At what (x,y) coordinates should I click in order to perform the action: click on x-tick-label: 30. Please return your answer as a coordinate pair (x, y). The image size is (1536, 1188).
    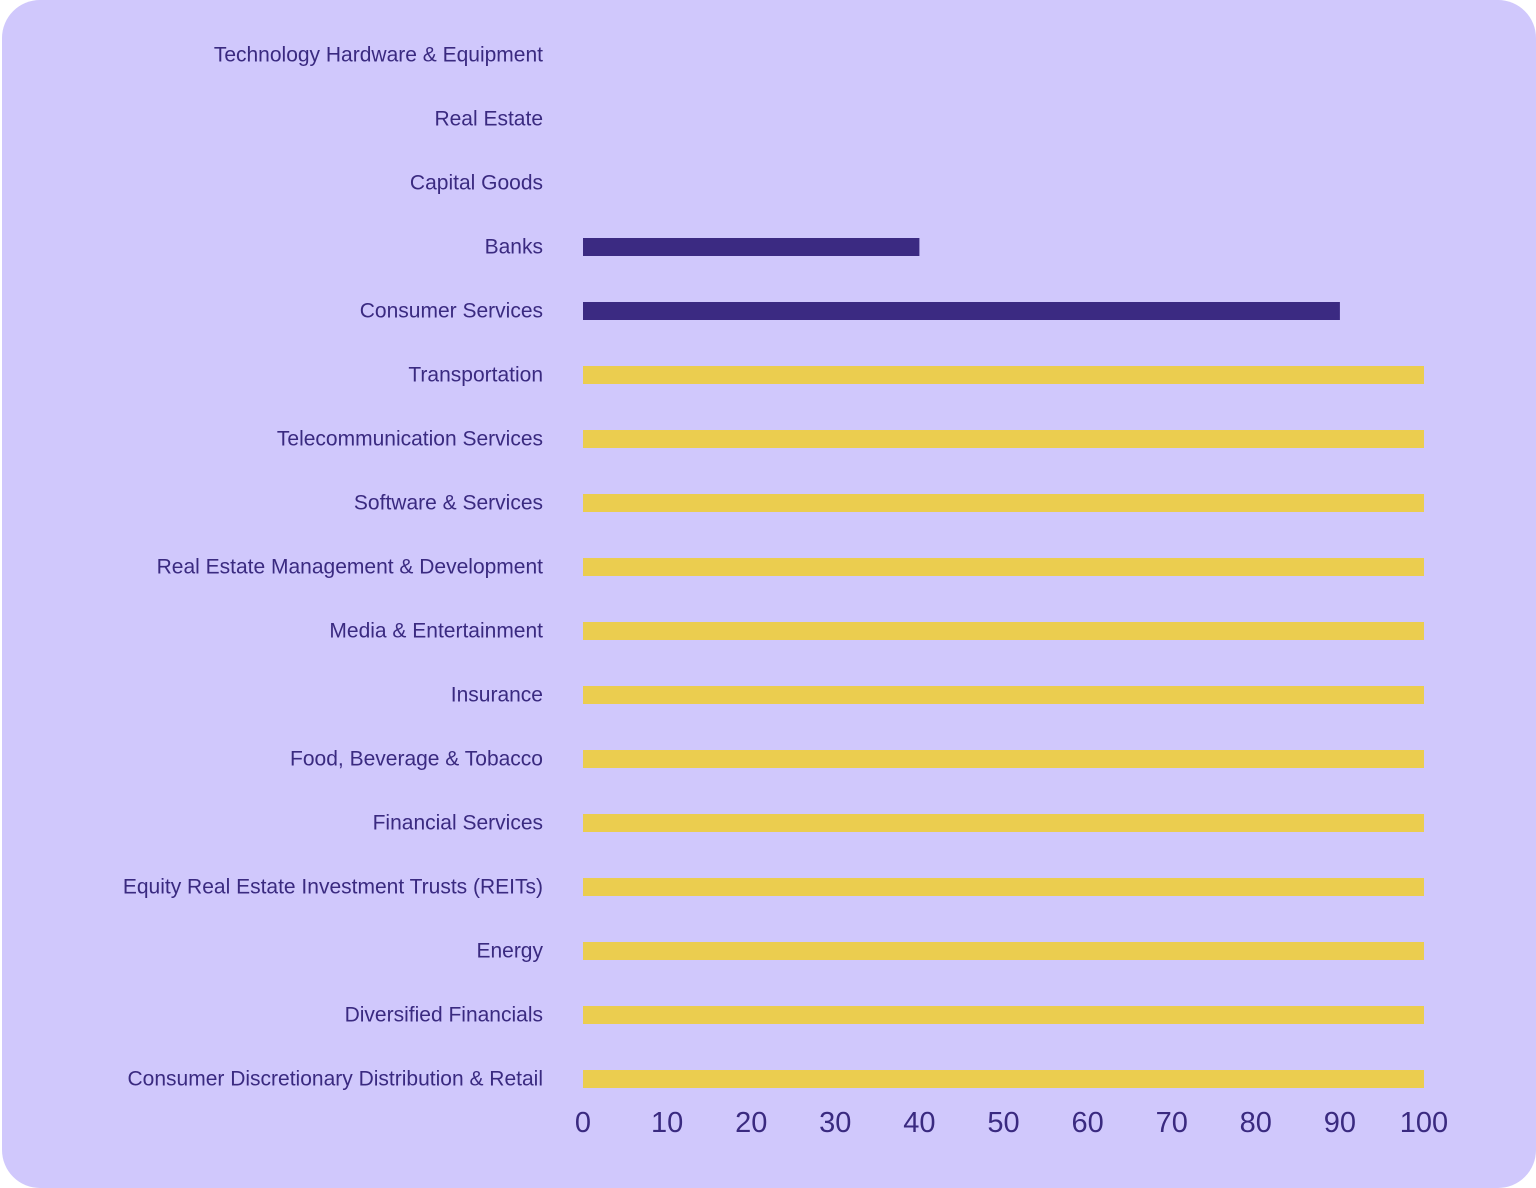
    Looking at the image, I should click on (835, 1123).